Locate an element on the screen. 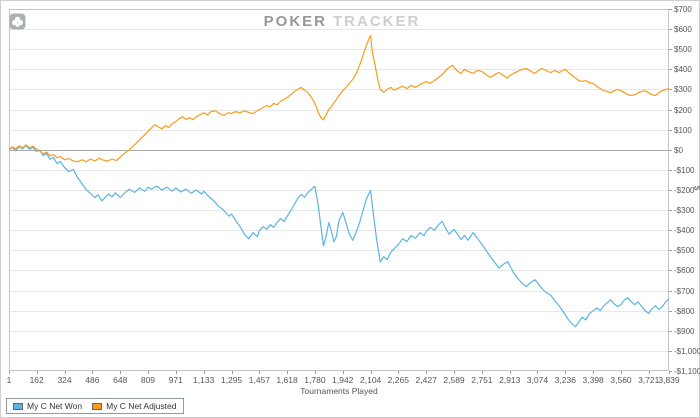 The height and width of the screenshot is (418, 700). x-axis-title: Tournaments Played is located at coordinates (339, 391).